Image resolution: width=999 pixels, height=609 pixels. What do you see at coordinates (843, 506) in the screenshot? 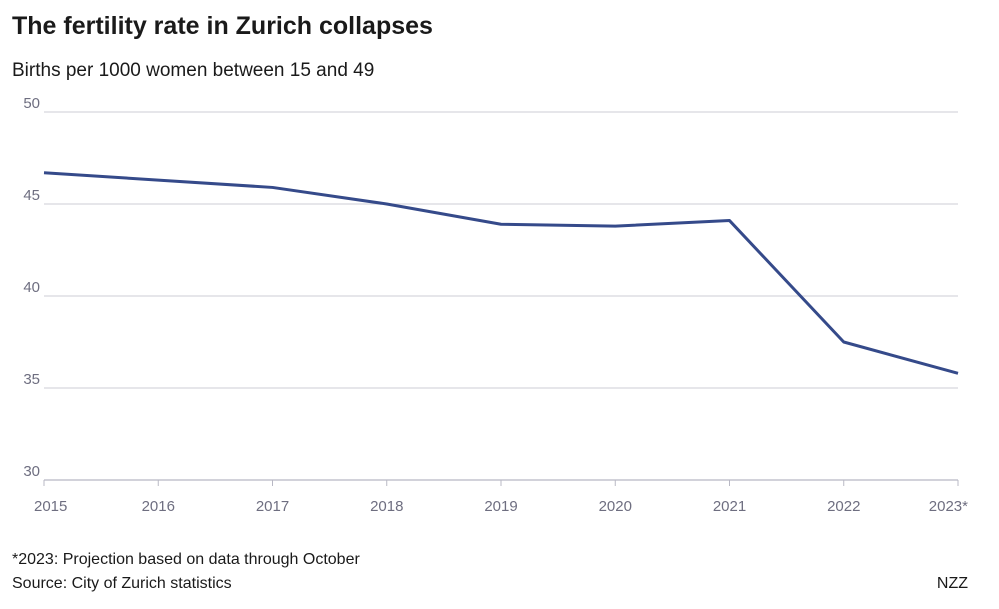
I see `x-tick-label: 2022` at bounding box center [843, 506].